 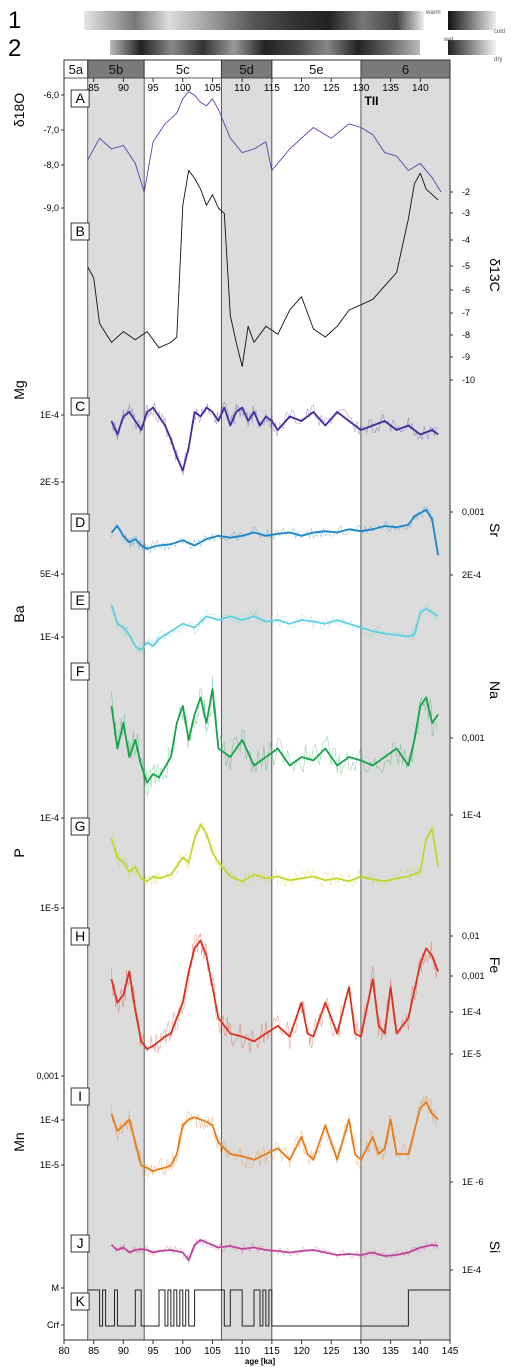 I want to click on x-axis-tick-label: 145, so click(x=450, y=1351).